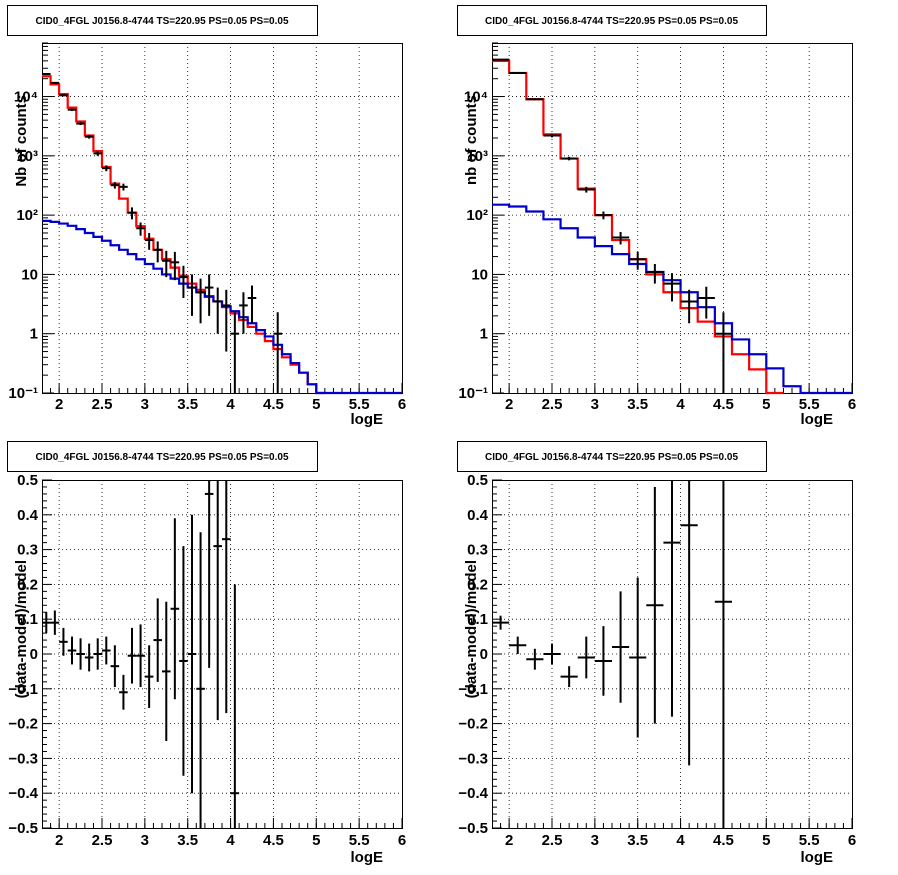 This screenshot has width=898, height=875. I want to click on y-tick-label: −0.1, so click(23, 689).